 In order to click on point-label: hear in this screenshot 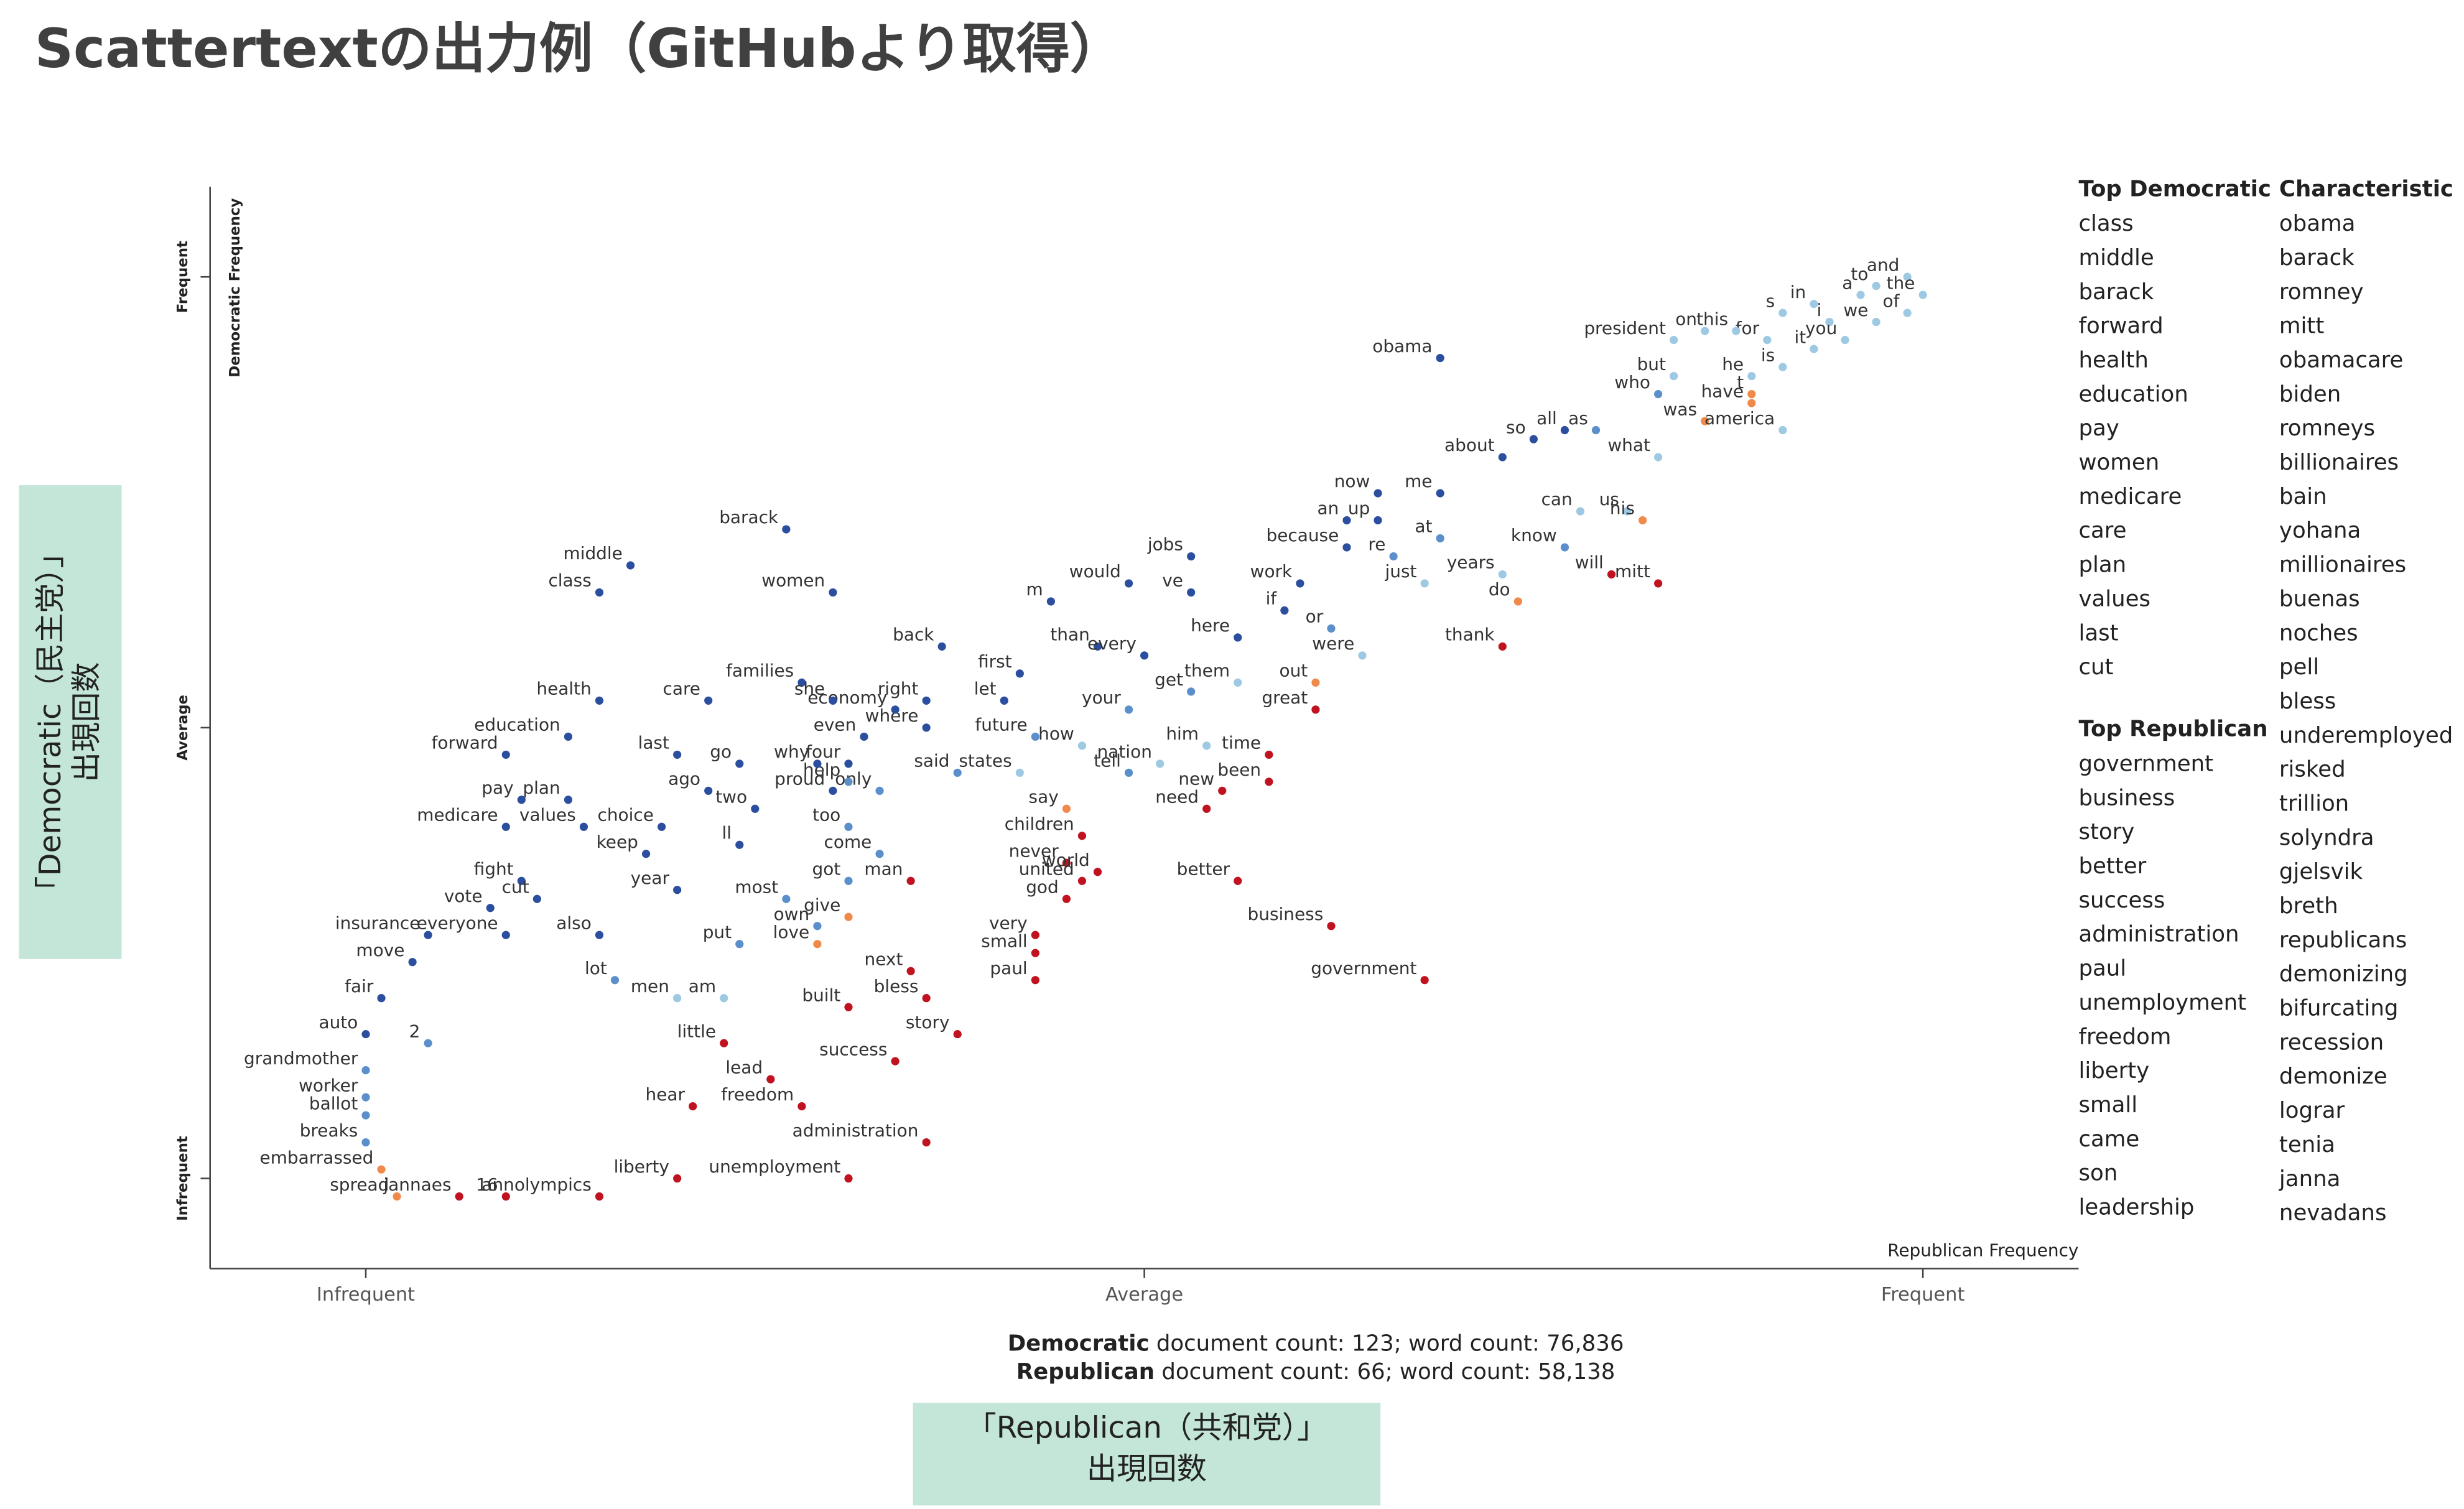, I will do `click(666, 1094)`.